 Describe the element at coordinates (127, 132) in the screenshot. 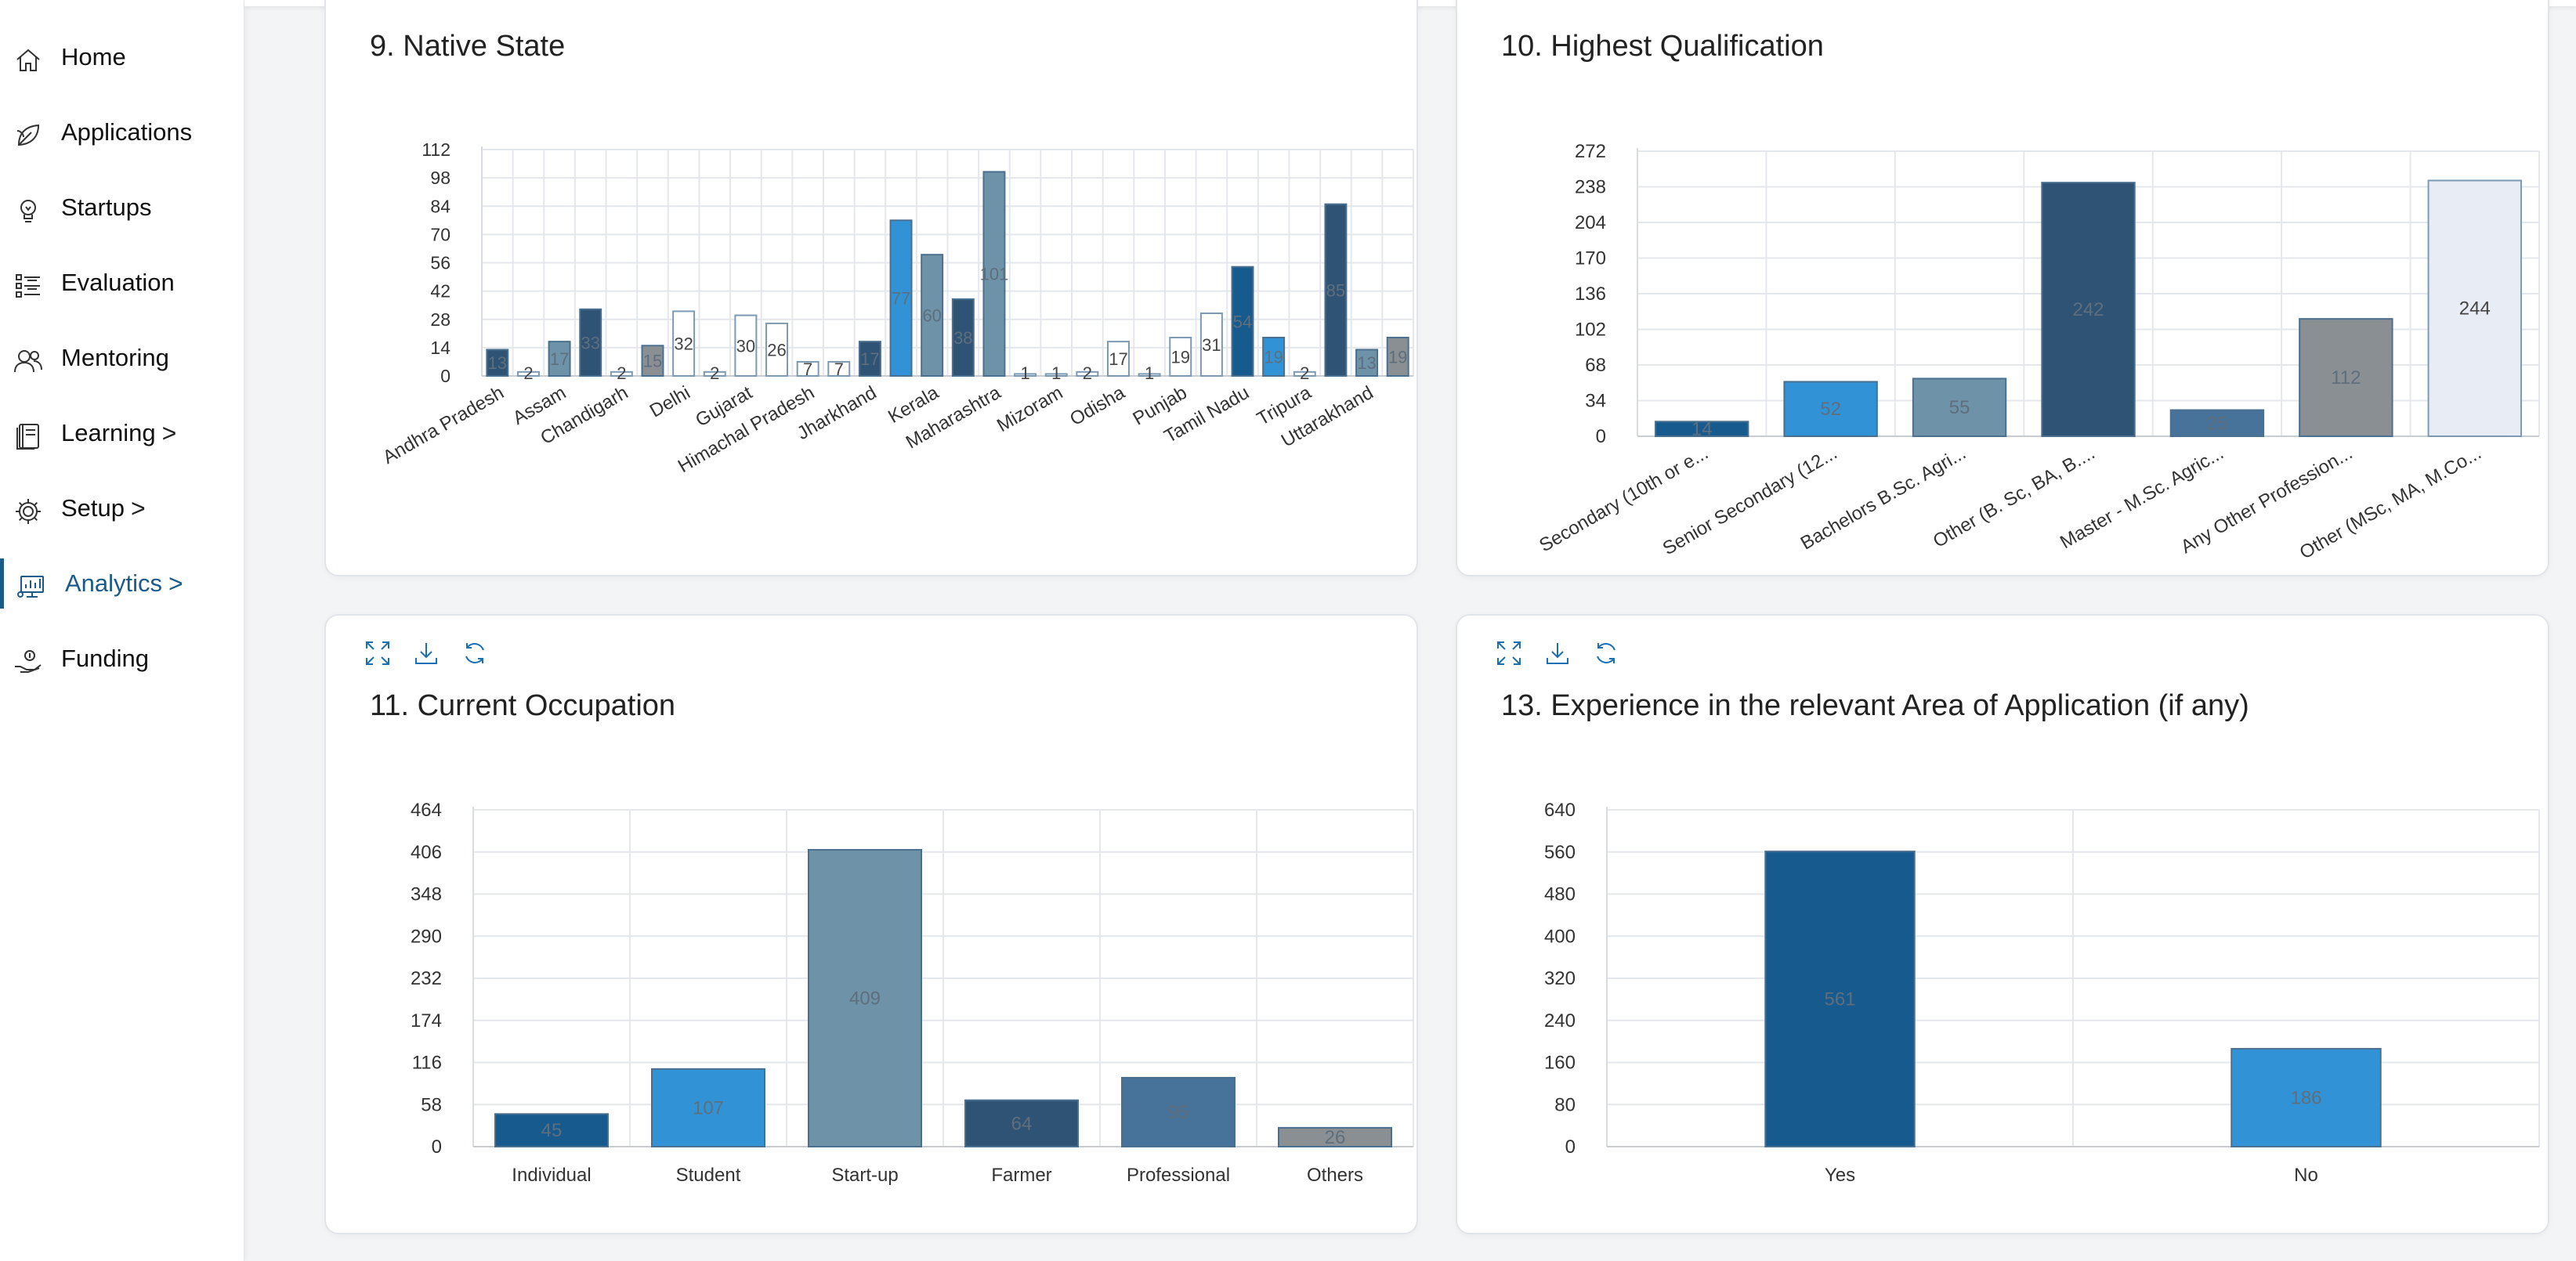

I see `sidebar-item-label: Applications` at that location.